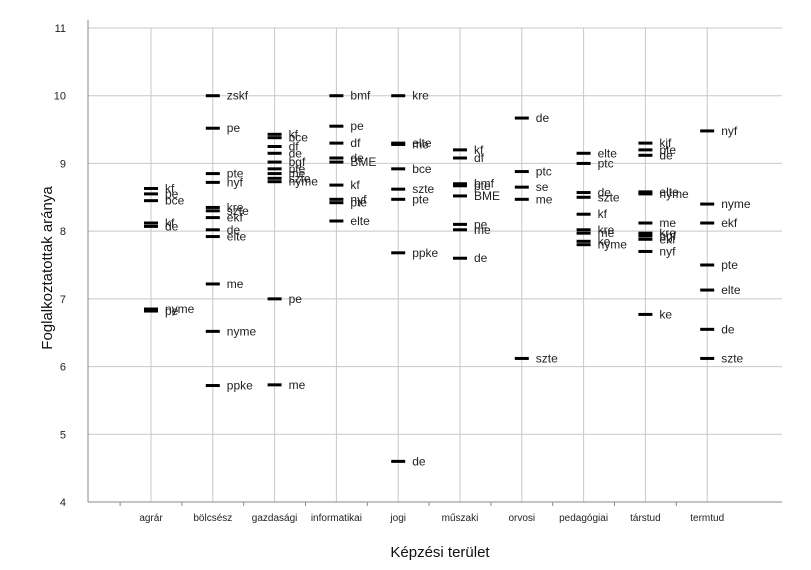 This screenshot has width=811, height=570. I want to click on x-category-label: jogi, so click(397, 518).